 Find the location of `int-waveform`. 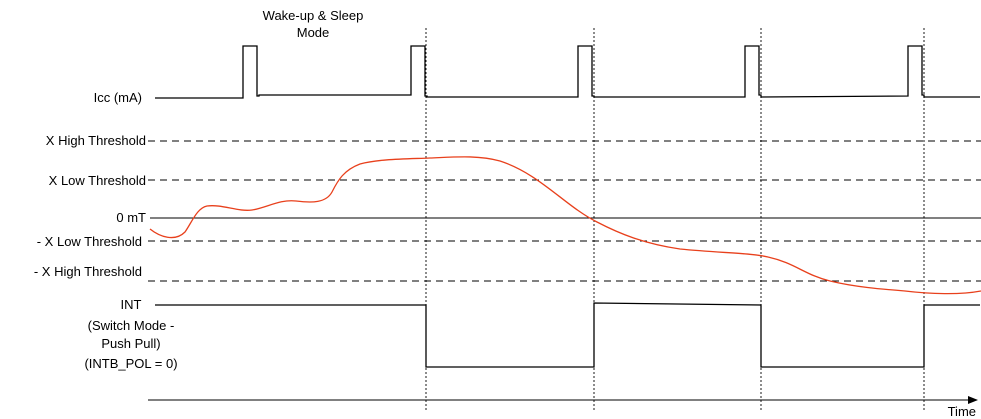

int-waveform is located at coordinates (567, 335).